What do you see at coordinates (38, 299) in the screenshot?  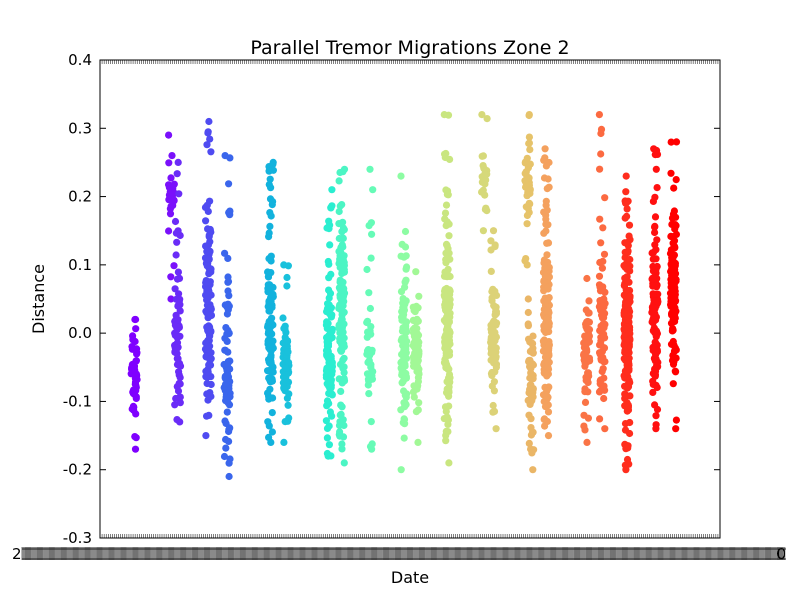 I see `y-axis-label: Distance` at bounding box center [38, 299].